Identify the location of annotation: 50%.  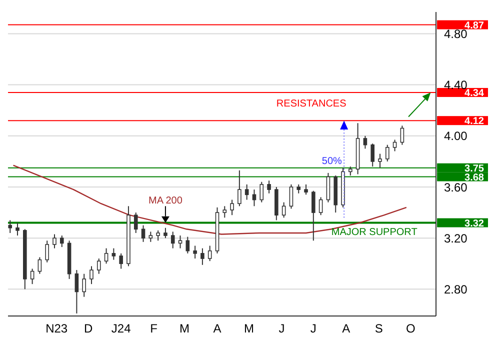
(332, 161).